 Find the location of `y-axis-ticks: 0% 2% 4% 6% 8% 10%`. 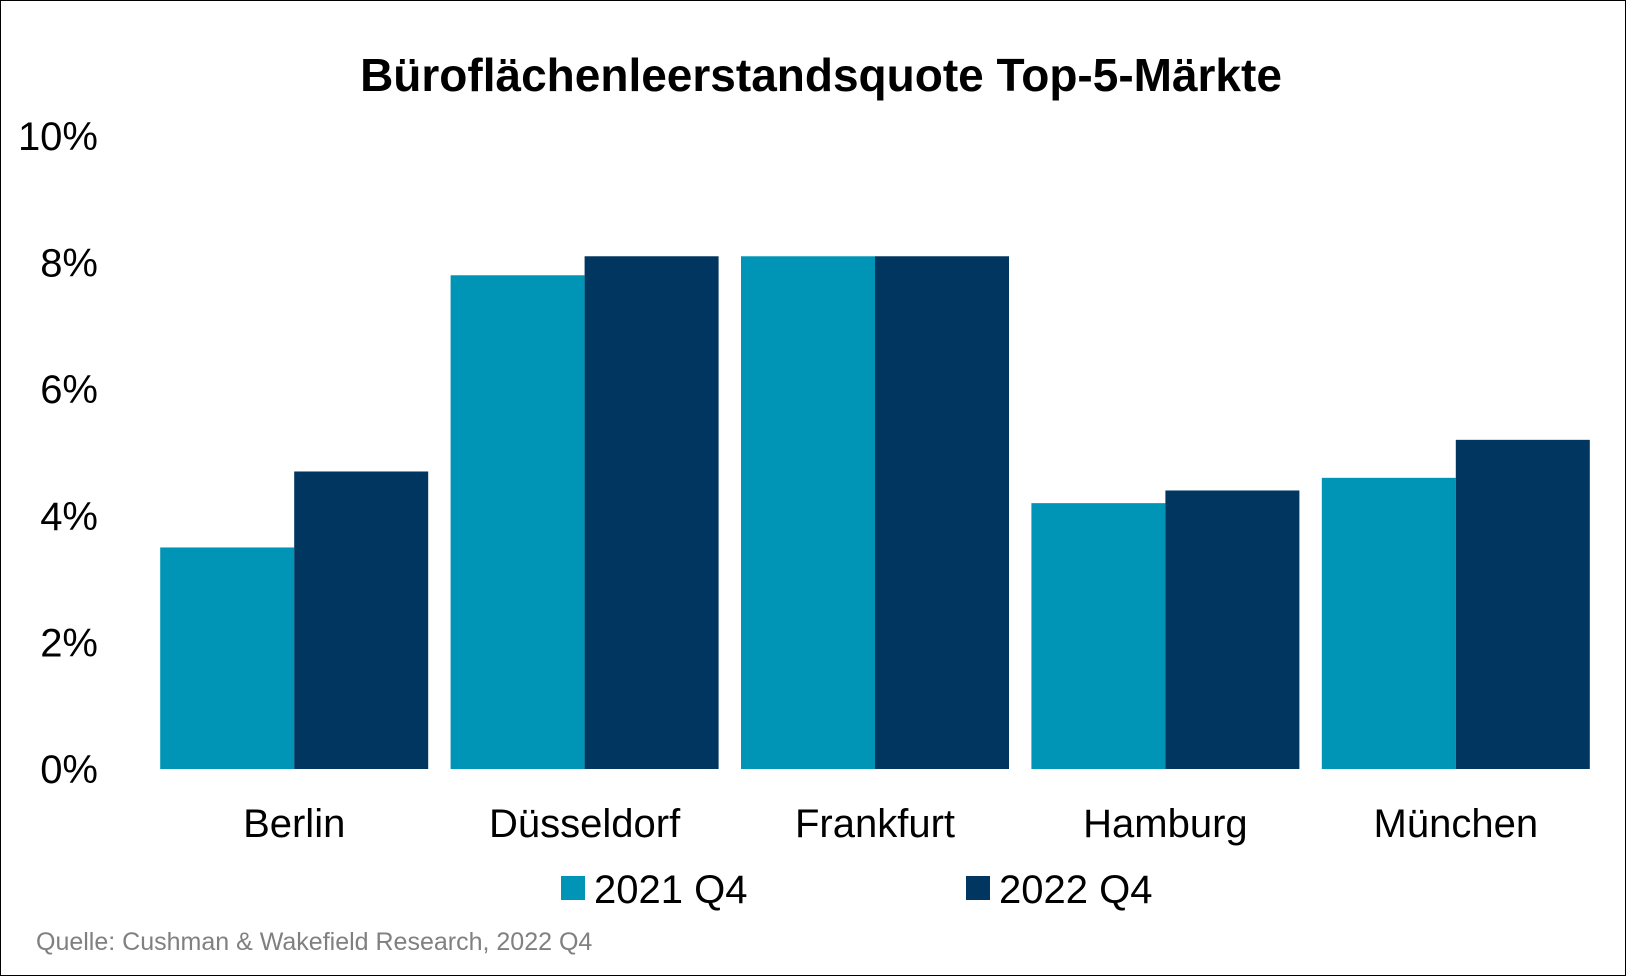

y-axis-ticks: 0% 2% 4% 6% 8% 10% is located at coordinates (58, 453).